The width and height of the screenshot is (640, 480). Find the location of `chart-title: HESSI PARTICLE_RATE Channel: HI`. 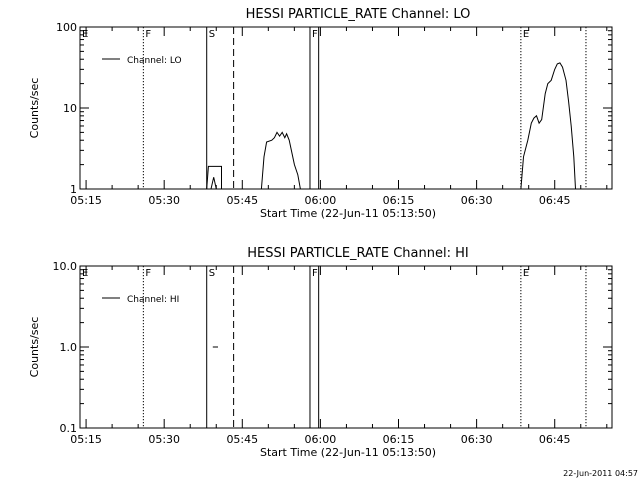

chart-title: HESSI PARTICLE_RATE Channel: HI is located at coordinates (357, 253).